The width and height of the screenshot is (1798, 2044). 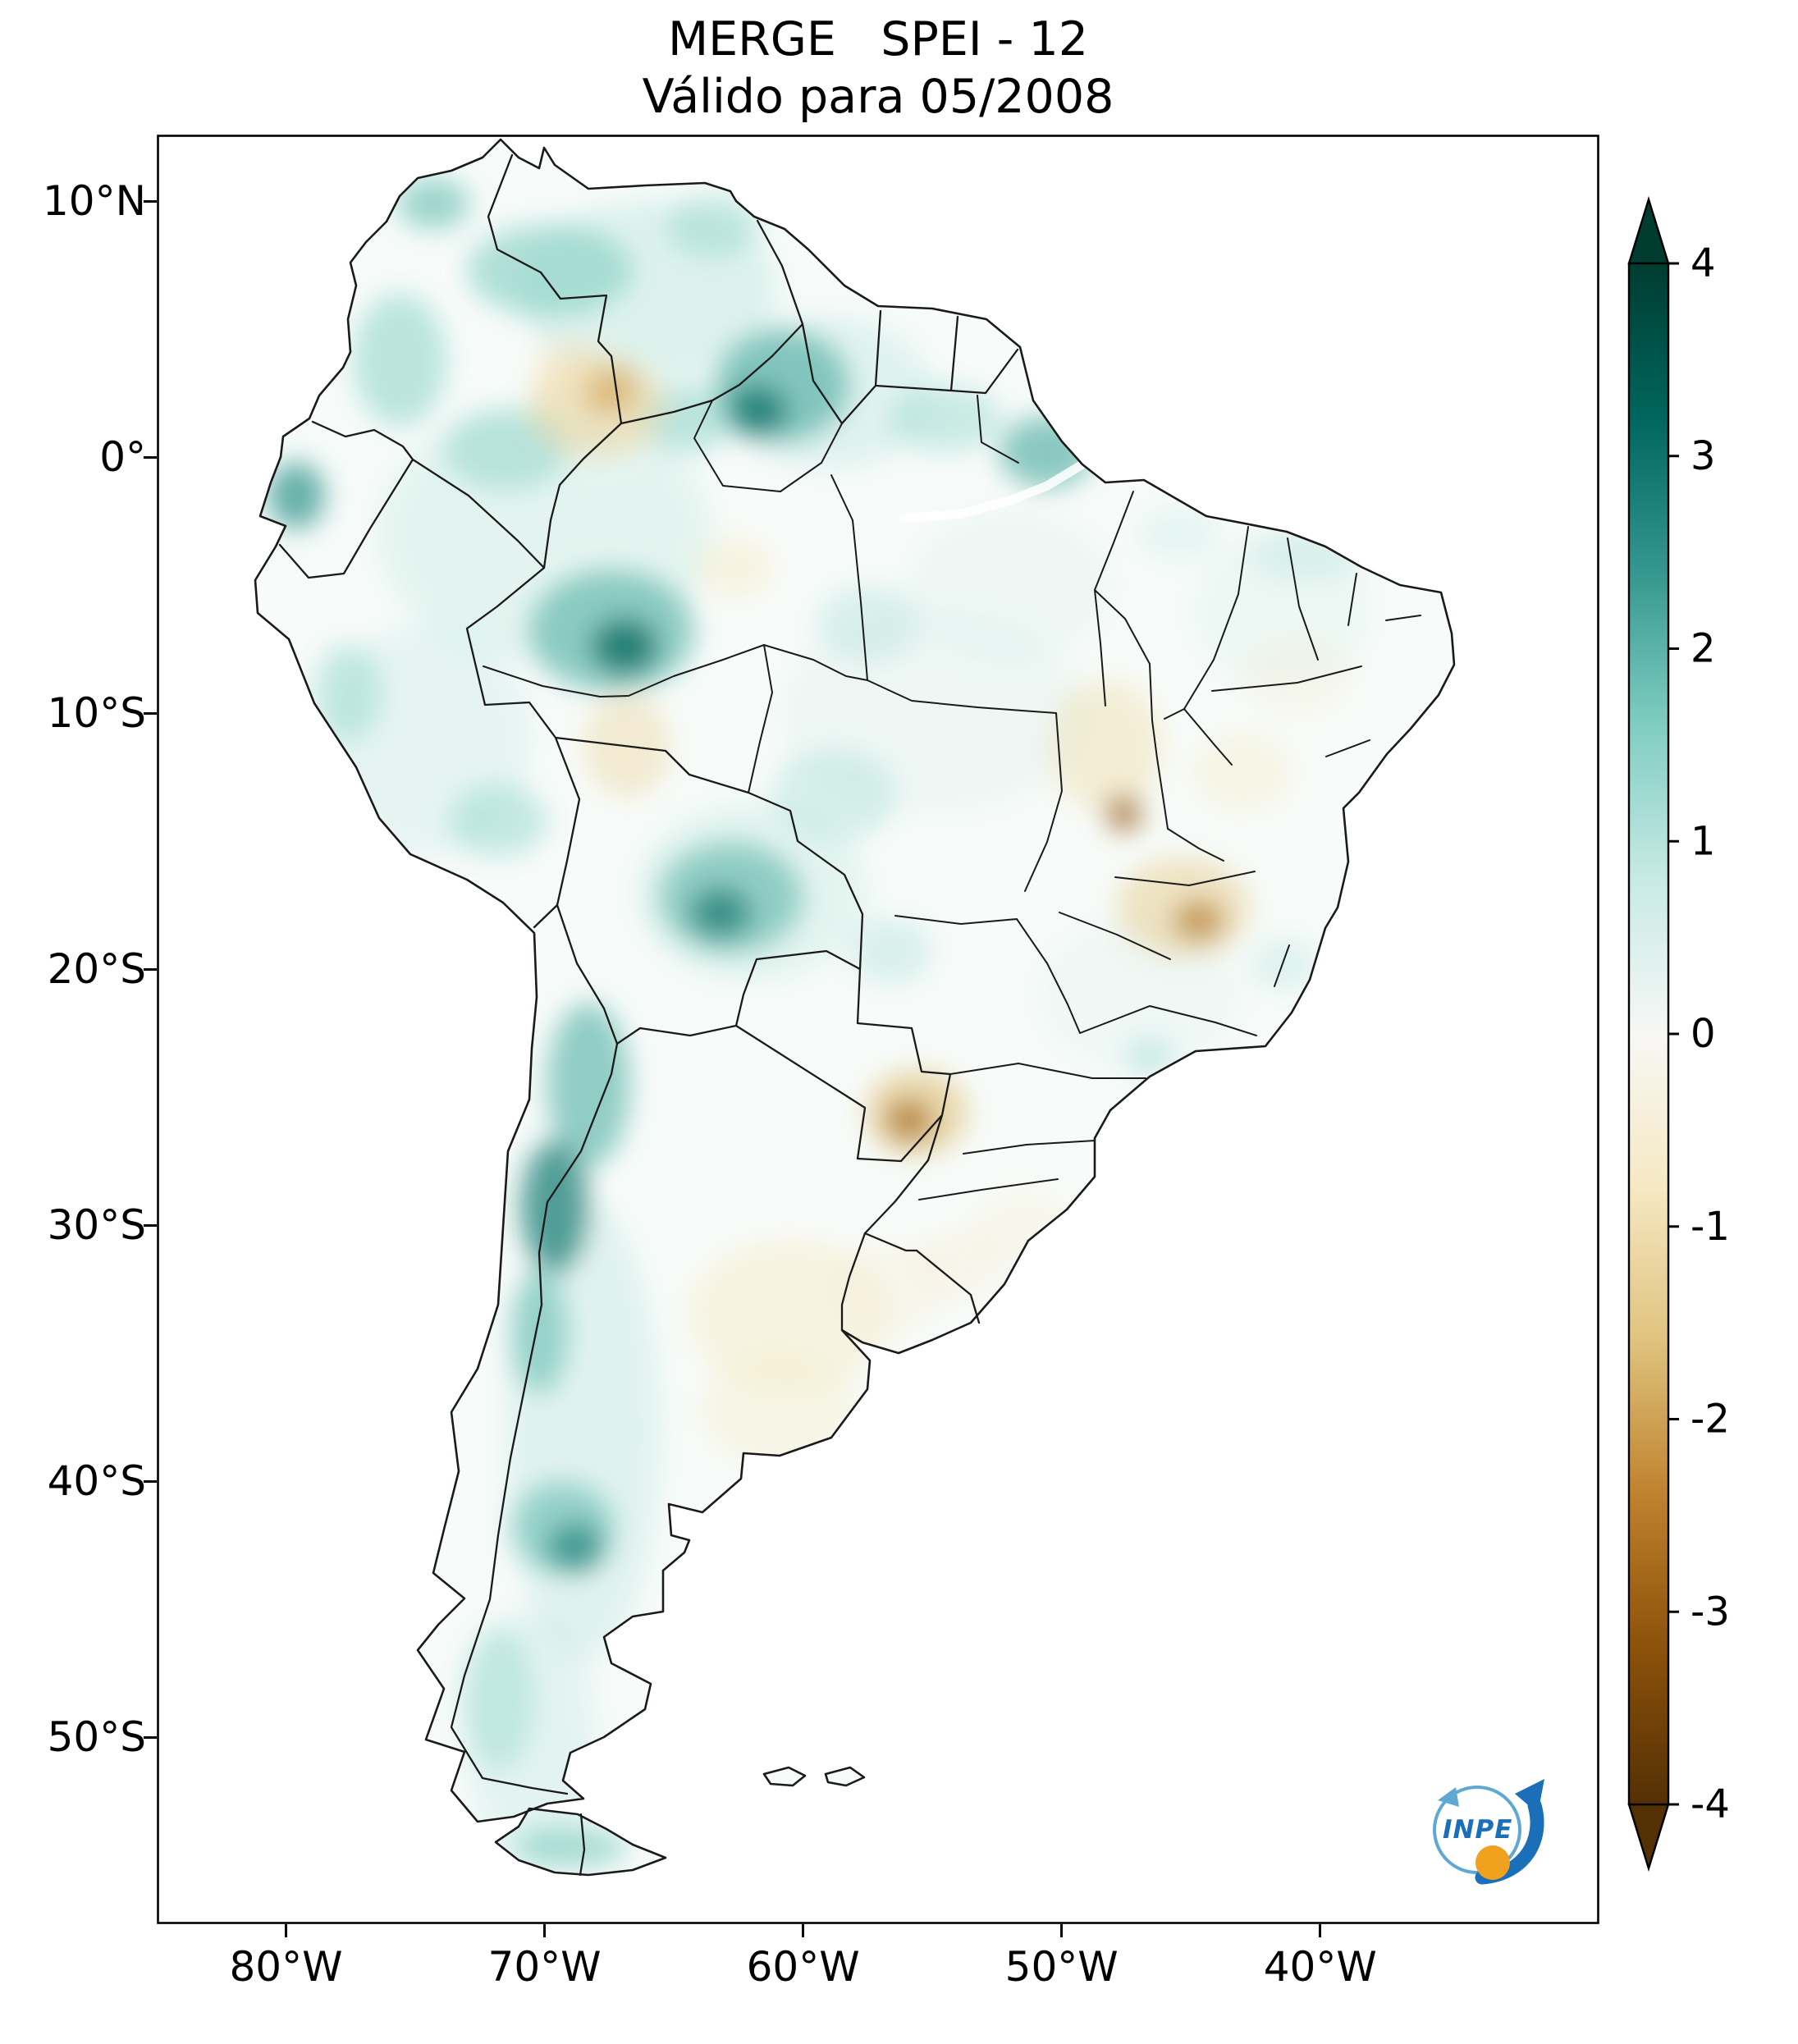 What do you see at coordinates (1061, 1967) in the screenshot?
I see `x-axis-tick-label: 50°W` at bounding box center [1061, 1967].